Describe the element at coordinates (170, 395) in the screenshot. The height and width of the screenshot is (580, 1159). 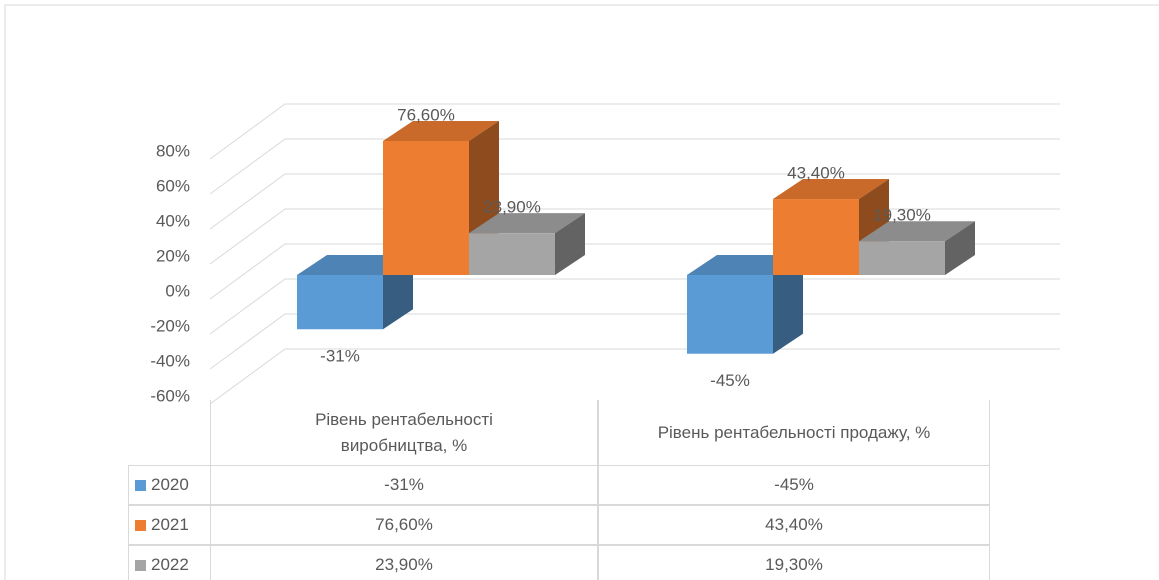
I see `y-tick-label: -60%` at that location.